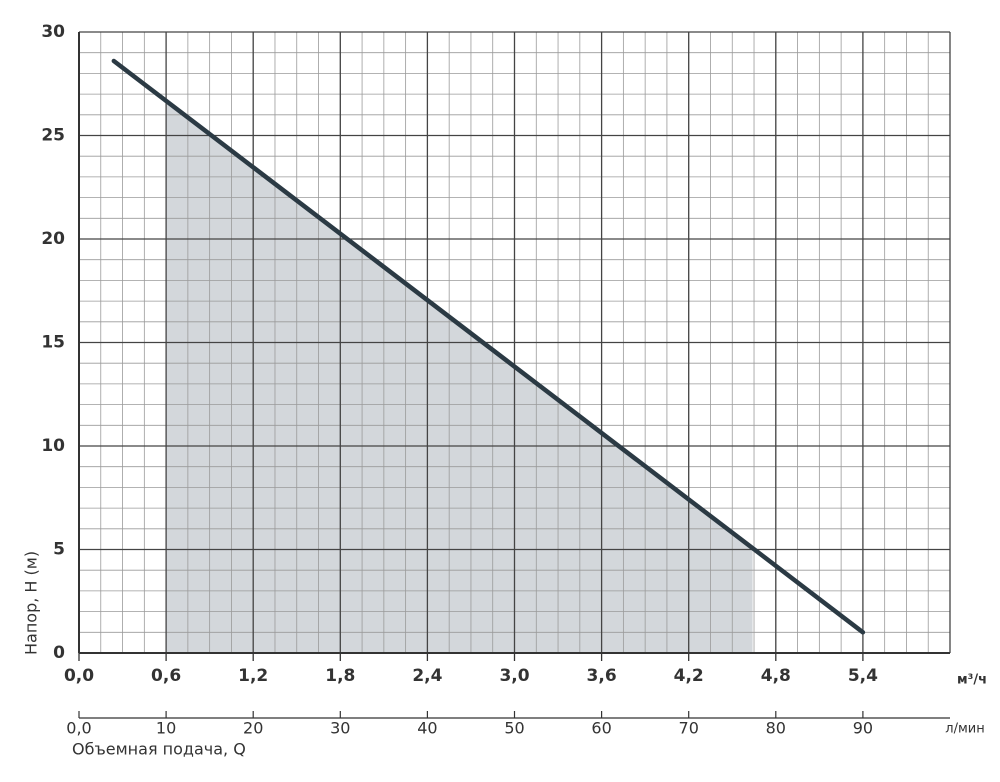  I want to click on x2-tick-label: 40, so click(427, 728).